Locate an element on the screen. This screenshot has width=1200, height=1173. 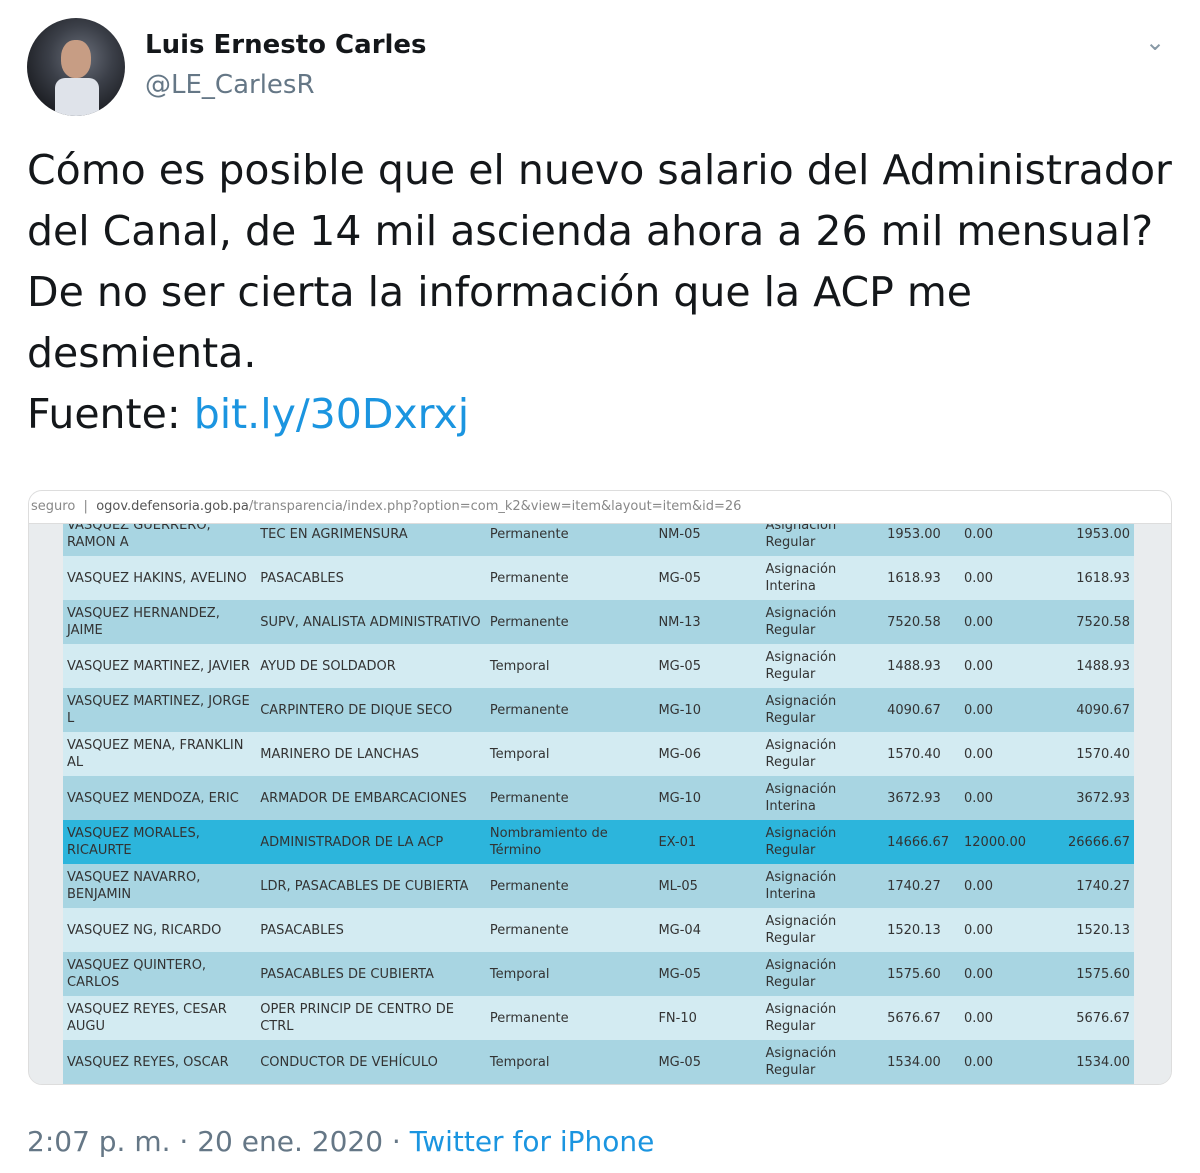
cell-position: SUPV, ANALISTA ADMINISTRATIVO is located at coordinates (370, 622).